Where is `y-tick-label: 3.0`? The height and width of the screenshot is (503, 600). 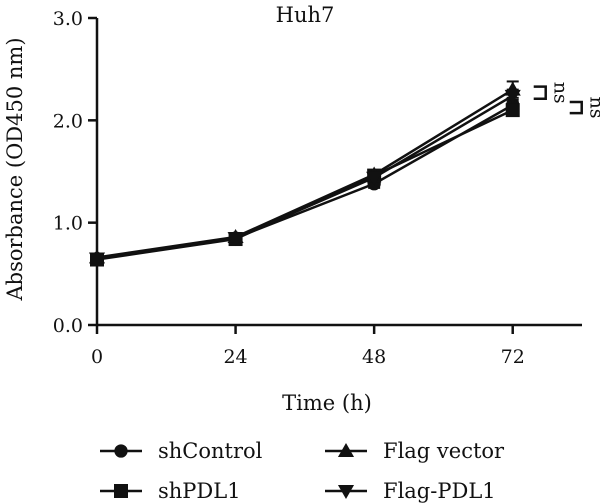 y-tick-label: 3.0 is located at coordinates (68, 19).